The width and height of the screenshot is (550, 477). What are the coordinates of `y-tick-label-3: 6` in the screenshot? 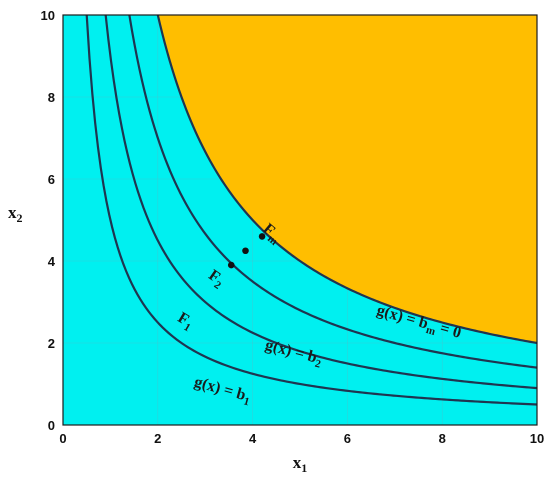 It's located at (51, 179).